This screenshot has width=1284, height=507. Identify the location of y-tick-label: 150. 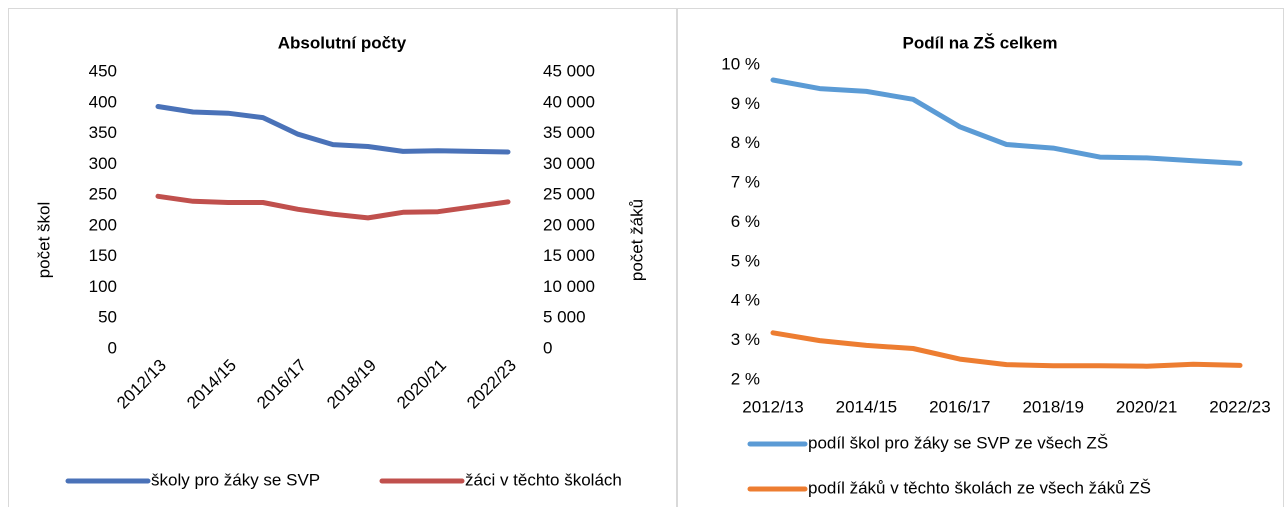
(103, 255).